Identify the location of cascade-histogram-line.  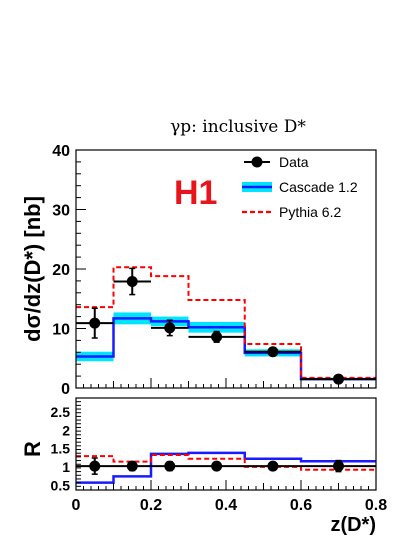
(226, 349).